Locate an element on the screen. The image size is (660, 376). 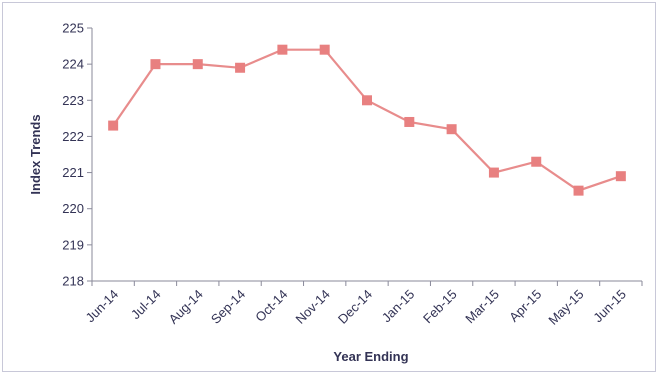
y-tick-label: 225 is located at coordinates (73, 28).